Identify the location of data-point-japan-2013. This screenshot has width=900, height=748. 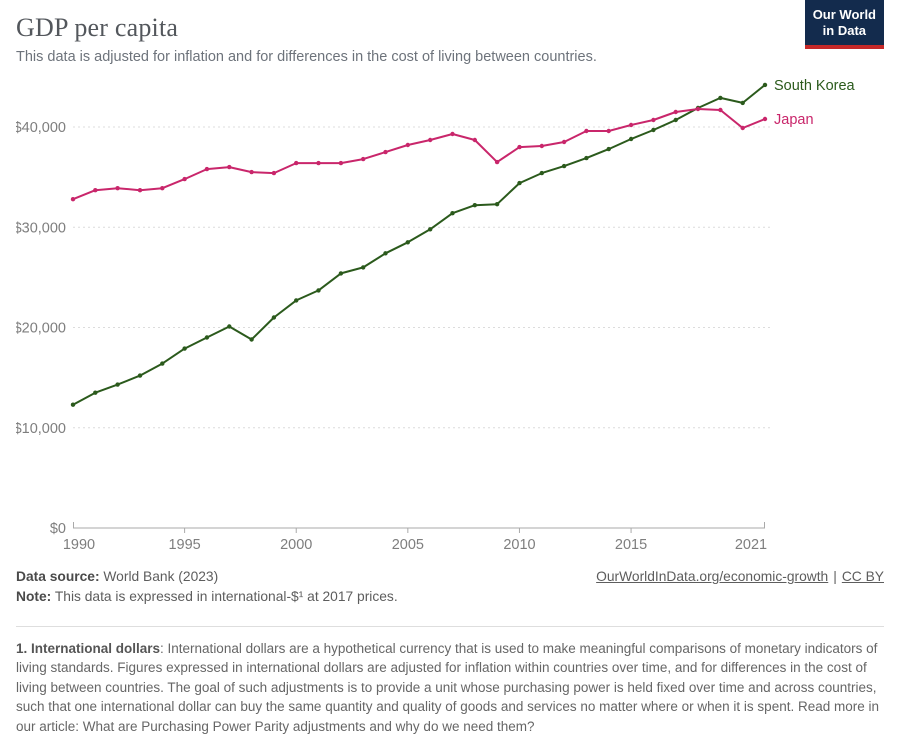
(586, 131).